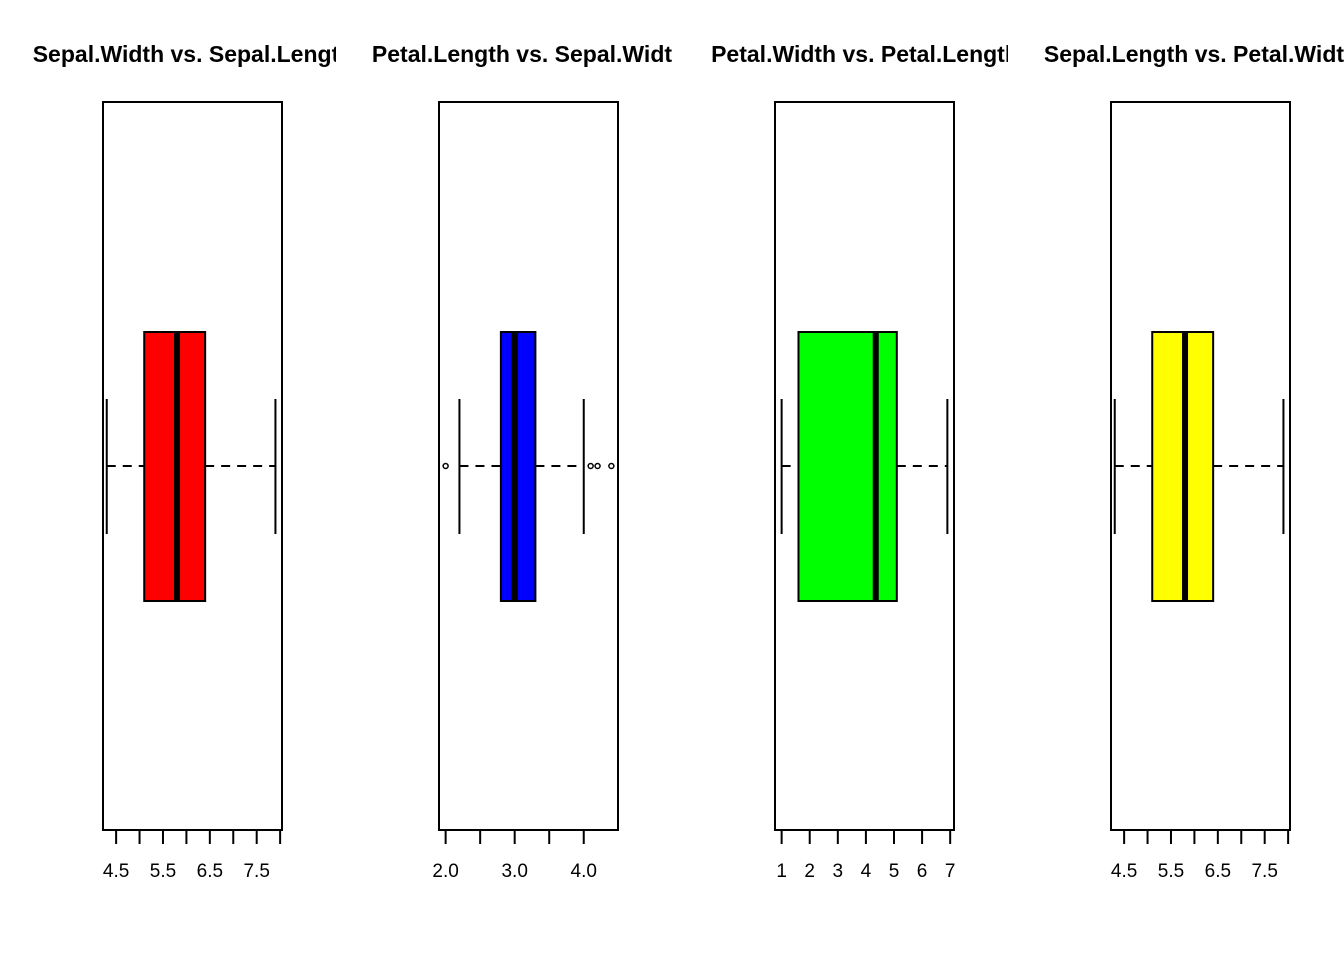 Image resolution: width=1344 pixels, height=965 pixels. What do you see at coordinates (193, 54) in the screenshot?
I see `panel-title: Sepal.Width vs. Sepal.Length` at bounding box center [193, 54].